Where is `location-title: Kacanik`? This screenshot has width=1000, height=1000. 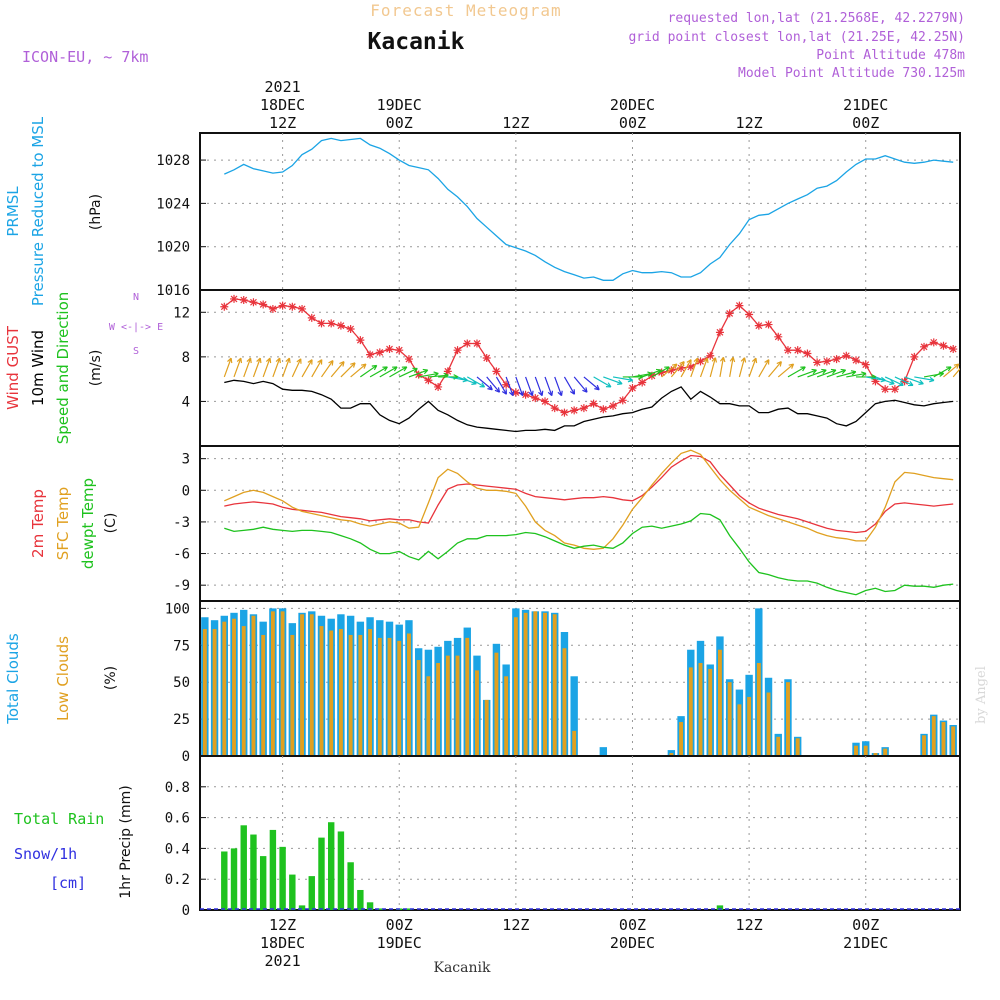
location-title: Kacanik is located at coordinates (416, 42).